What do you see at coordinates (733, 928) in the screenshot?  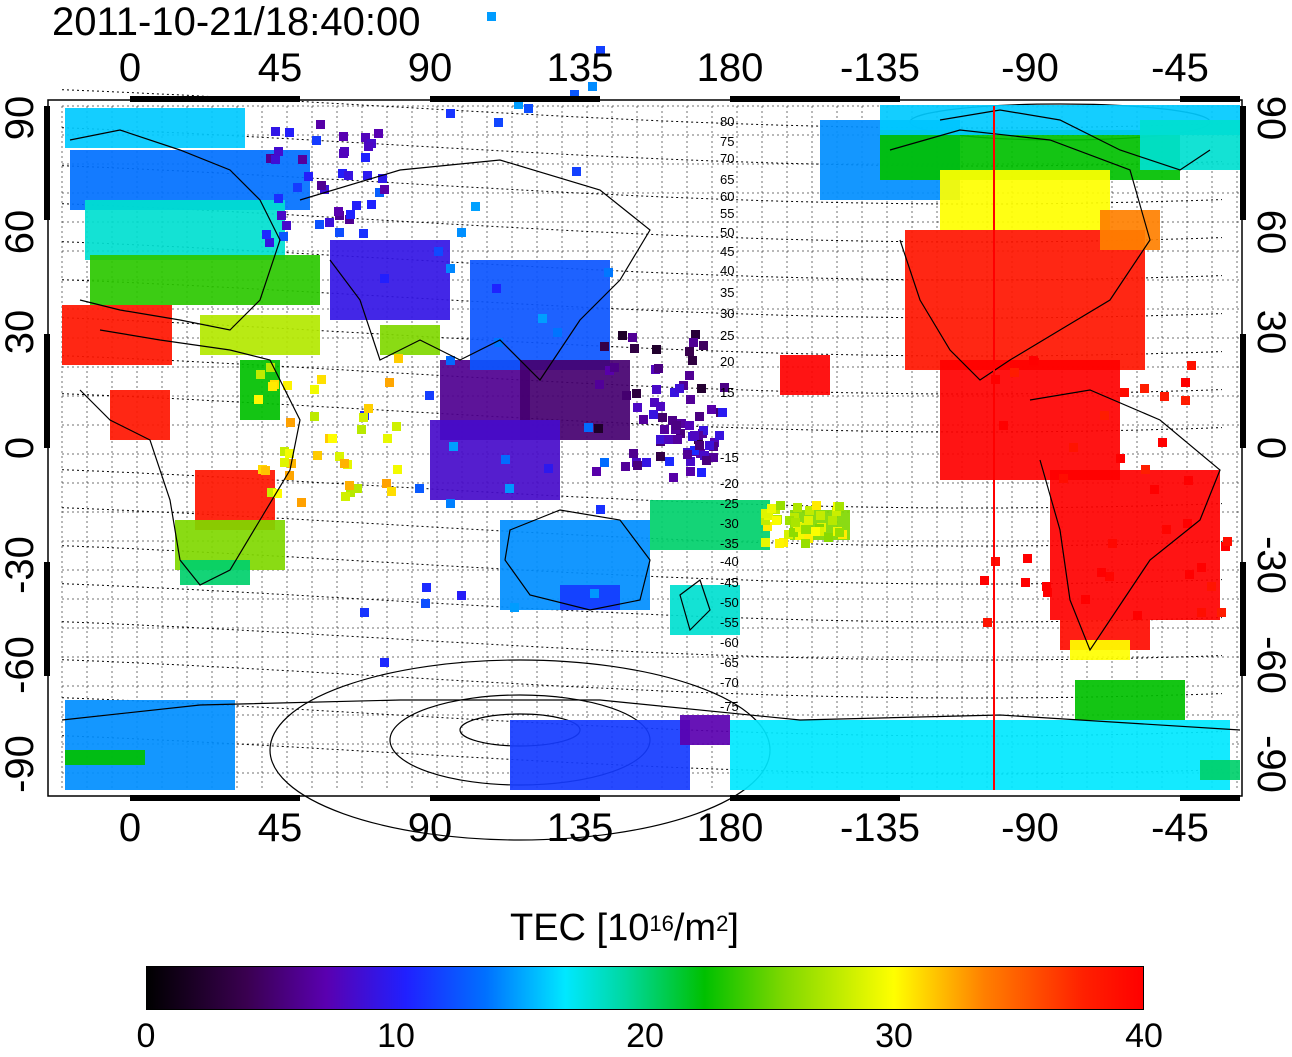 I see `colorbar-title-suffix: ]` at bounding box center [733, 928].